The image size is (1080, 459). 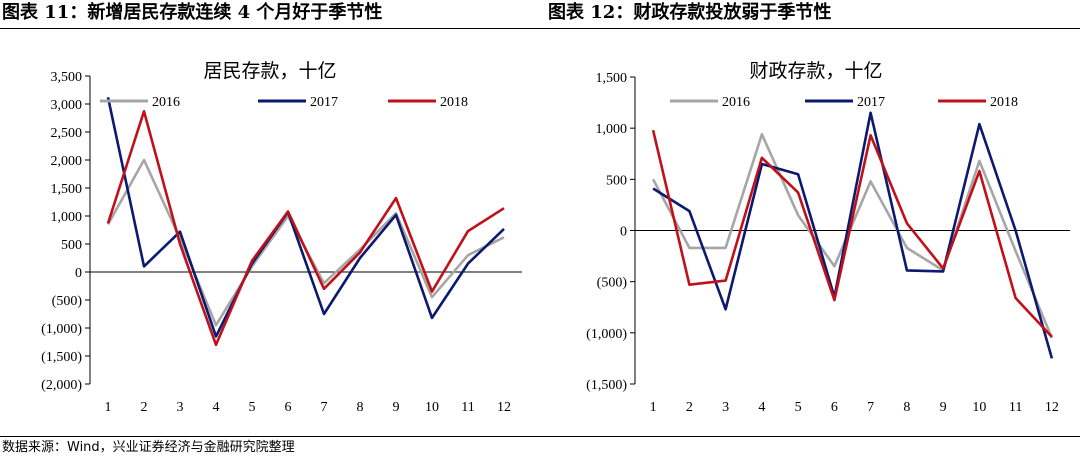 What do you see at coordinates (943, 407) in the screenshot?
I see `fiscal-x-tick-label: 9` at bounding box center [943, 407].